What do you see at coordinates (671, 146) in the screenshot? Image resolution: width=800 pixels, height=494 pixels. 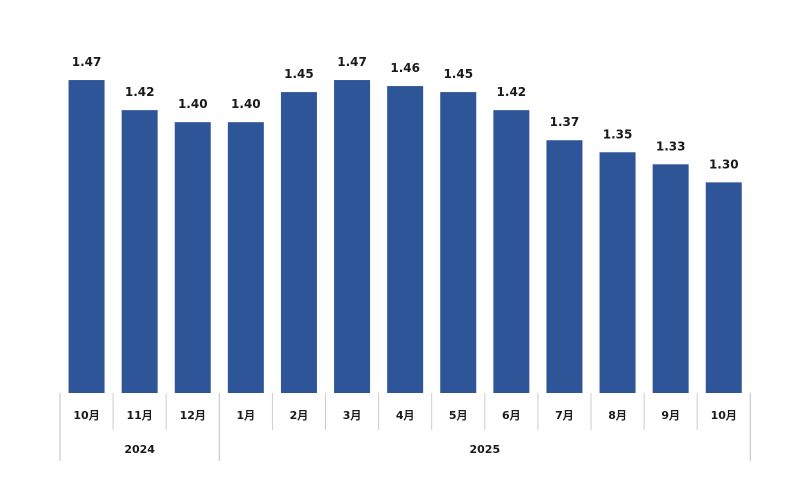 I see `bar-value-label: 1.33` at bounding box center [671, 146].